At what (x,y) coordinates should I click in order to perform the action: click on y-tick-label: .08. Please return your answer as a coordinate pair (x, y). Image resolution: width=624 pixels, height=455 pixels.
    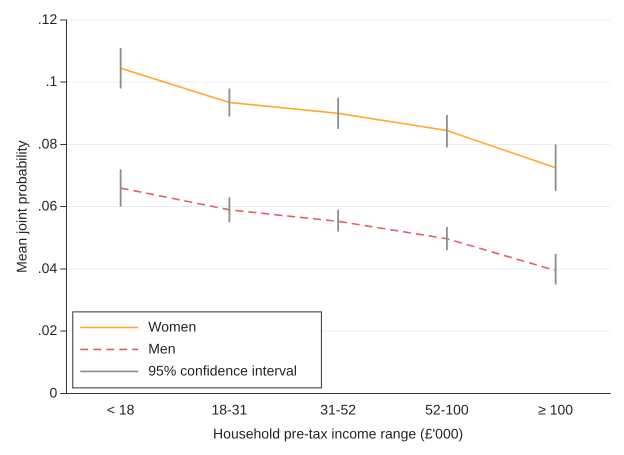
    Looking at the image, I should click on (48, 143).